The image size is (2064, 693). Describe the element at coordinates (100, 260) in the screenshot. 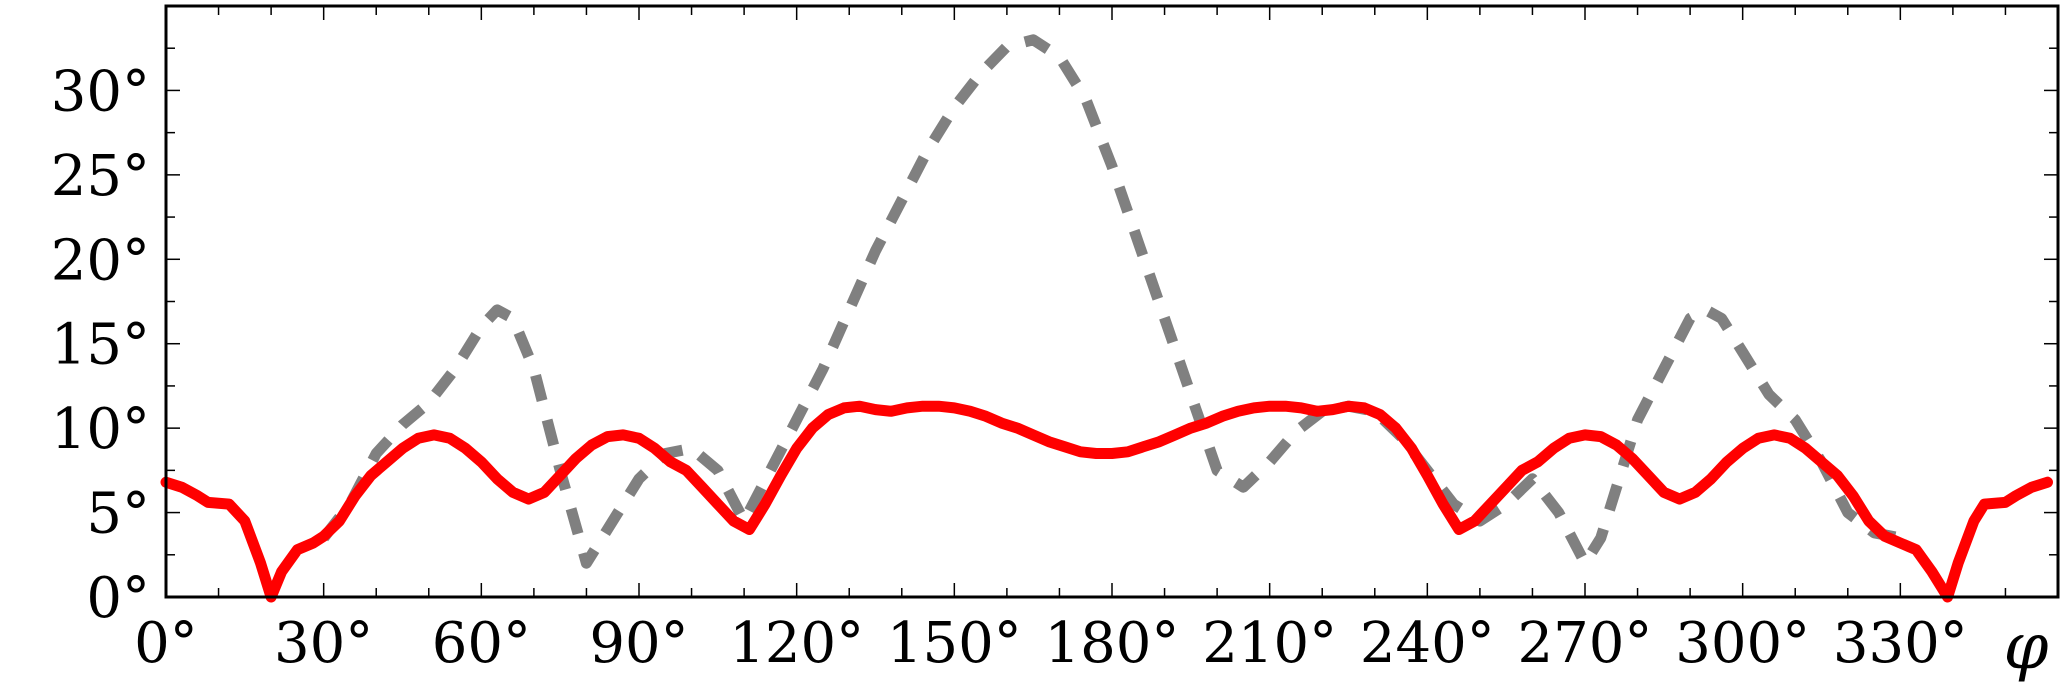

I see `y-tick-label: 20°` at that location.